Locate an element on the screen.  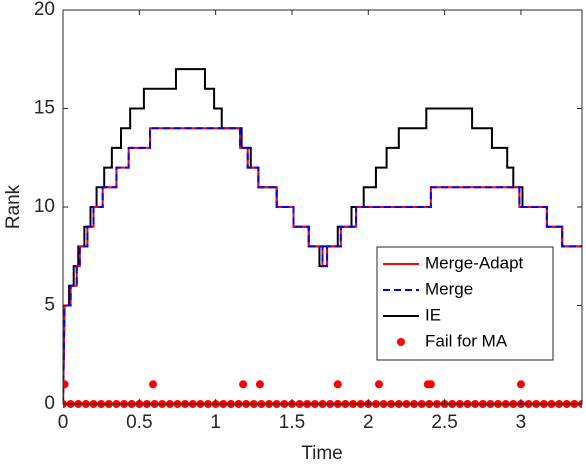
legend: Merge-Adapt Merge IE Fail for MA is located at coordinates (465, 303).